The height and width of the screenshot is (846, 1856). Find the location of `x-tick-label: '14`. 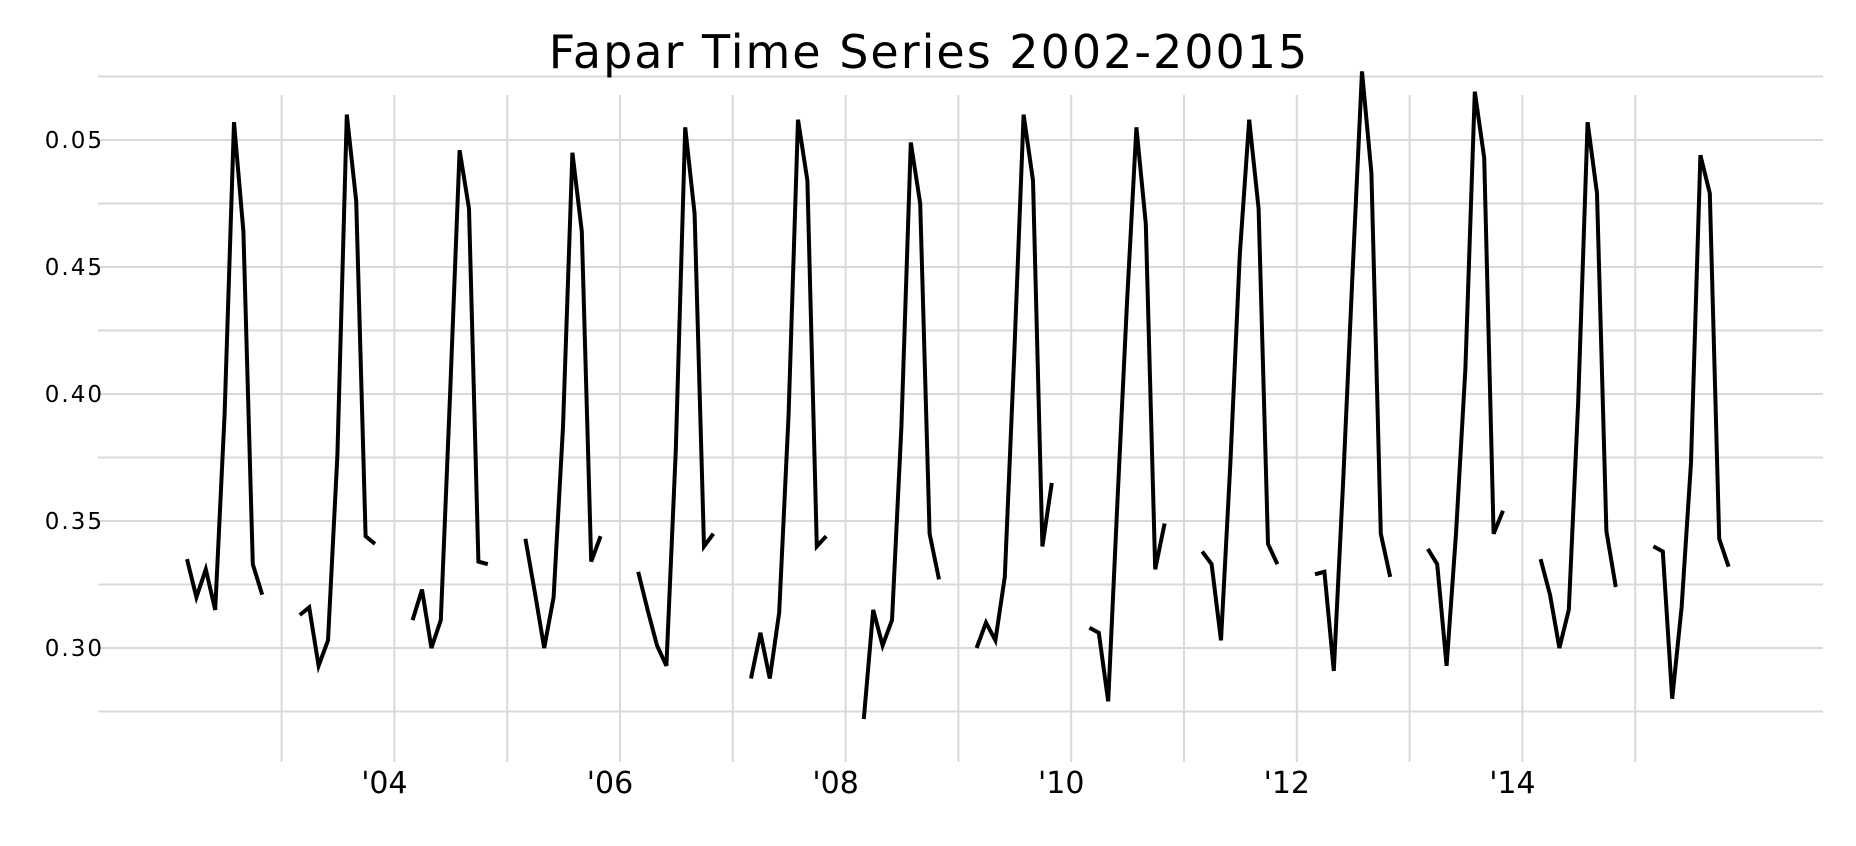

x-tick-label: '14 is located at coordinates (1512, 783).